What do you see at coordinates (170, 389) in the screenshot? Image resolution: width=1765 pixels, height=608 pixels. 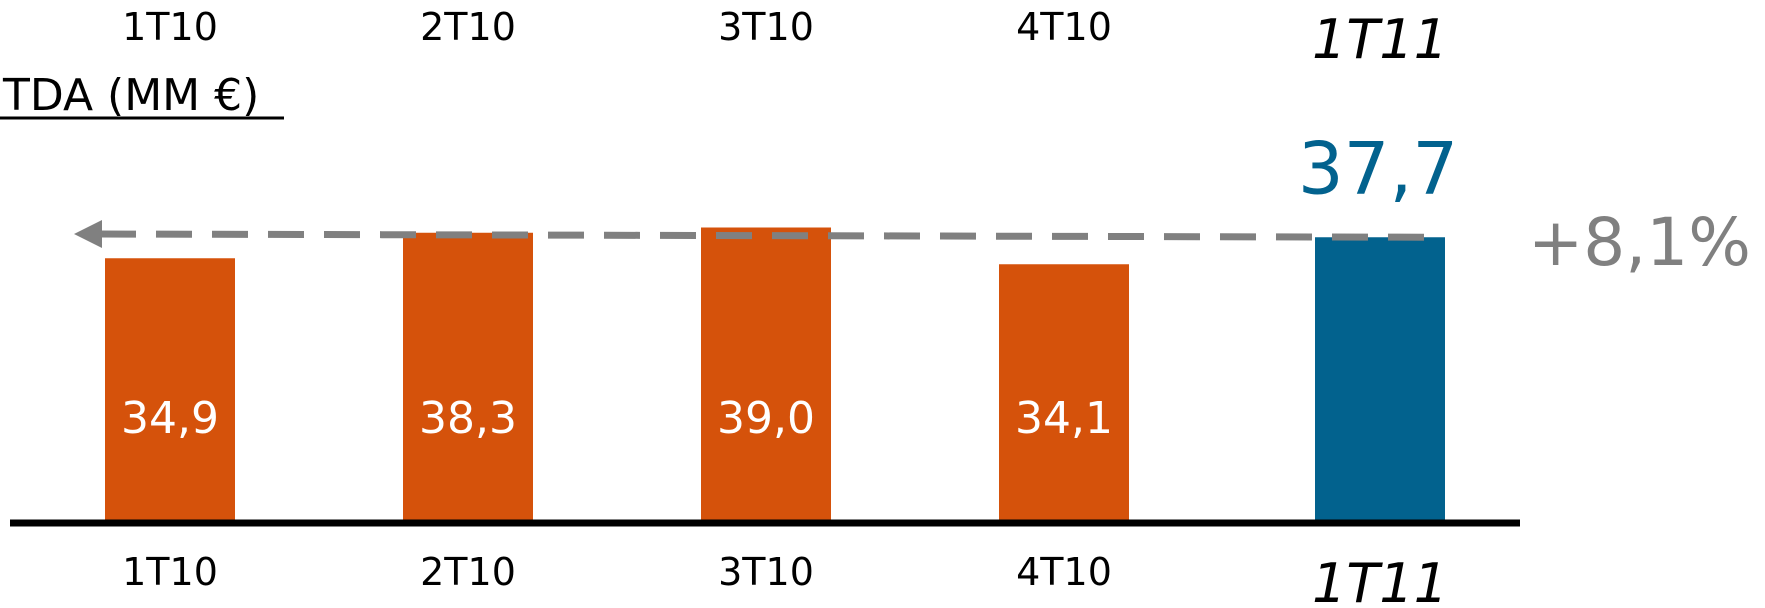 I see `bar-1t10` at bounding box center [170, 389].